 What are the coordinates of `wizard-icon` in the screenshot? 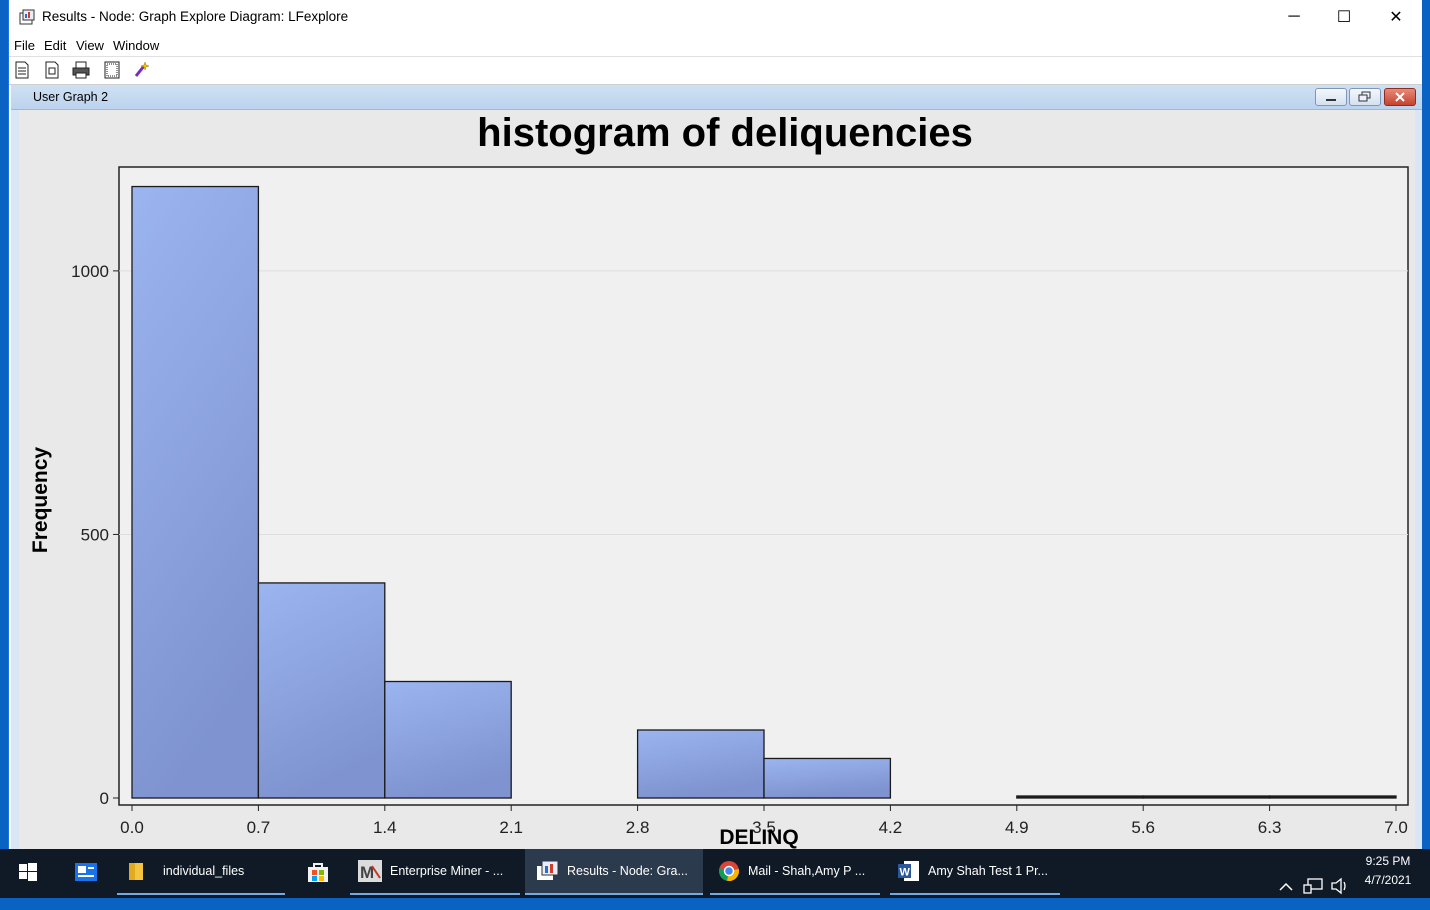 It's located at (142, 70).